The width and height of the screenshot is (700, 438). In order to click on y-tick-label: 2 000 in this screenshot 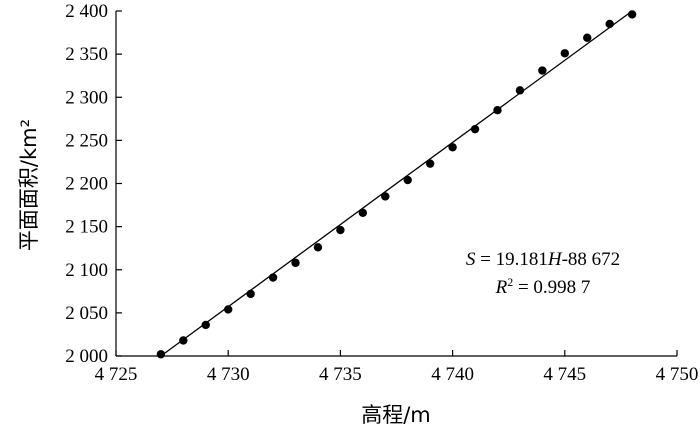, I will do `click(86, 356)`.